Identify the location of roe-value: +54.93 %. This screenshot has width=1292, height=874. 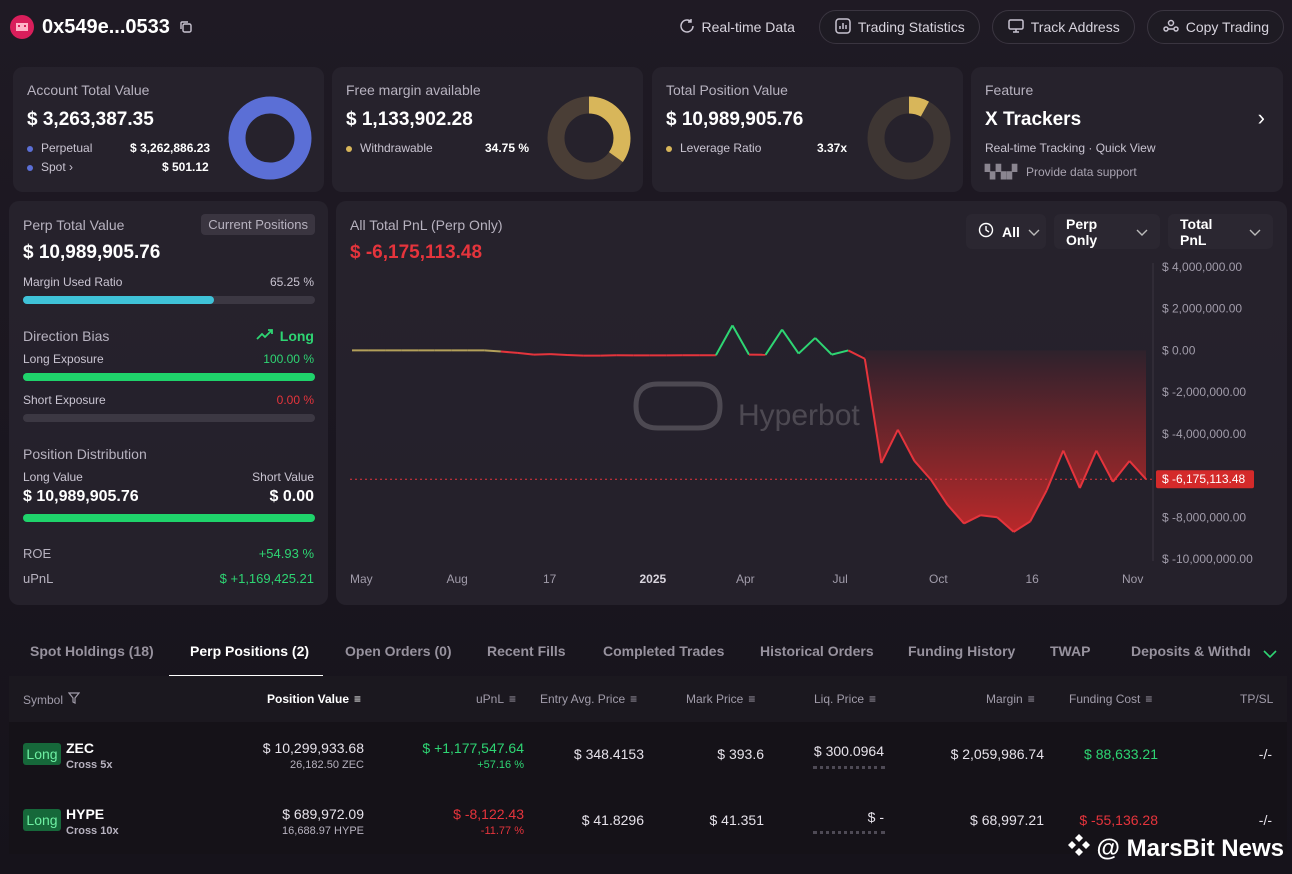
(286, 553).